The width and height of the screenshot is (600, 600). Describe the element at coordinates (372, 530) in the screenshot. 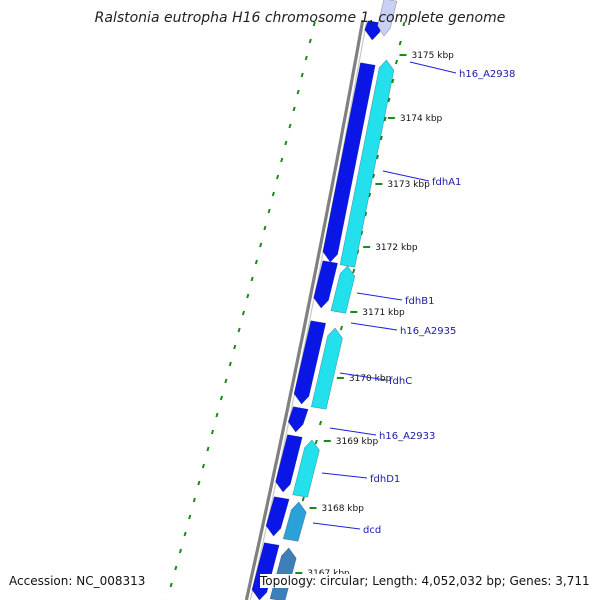

I see `gene-label-dcd: dcd` at that location.